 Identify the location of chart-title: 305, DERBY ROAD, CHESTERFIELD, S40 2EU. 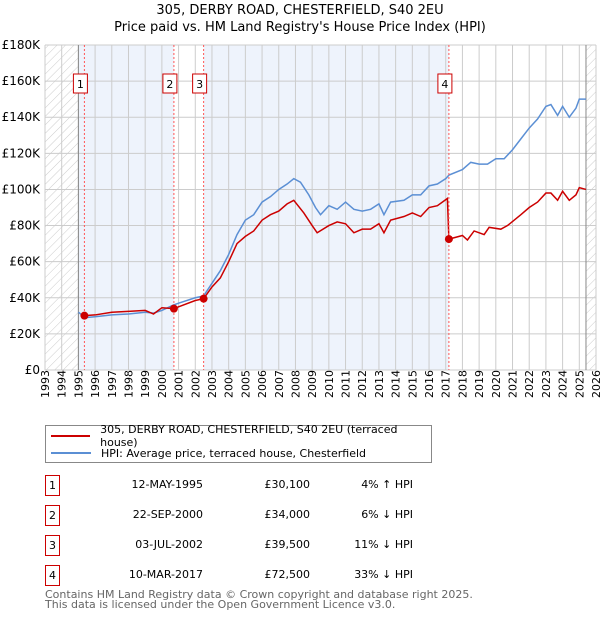
(300, 10).